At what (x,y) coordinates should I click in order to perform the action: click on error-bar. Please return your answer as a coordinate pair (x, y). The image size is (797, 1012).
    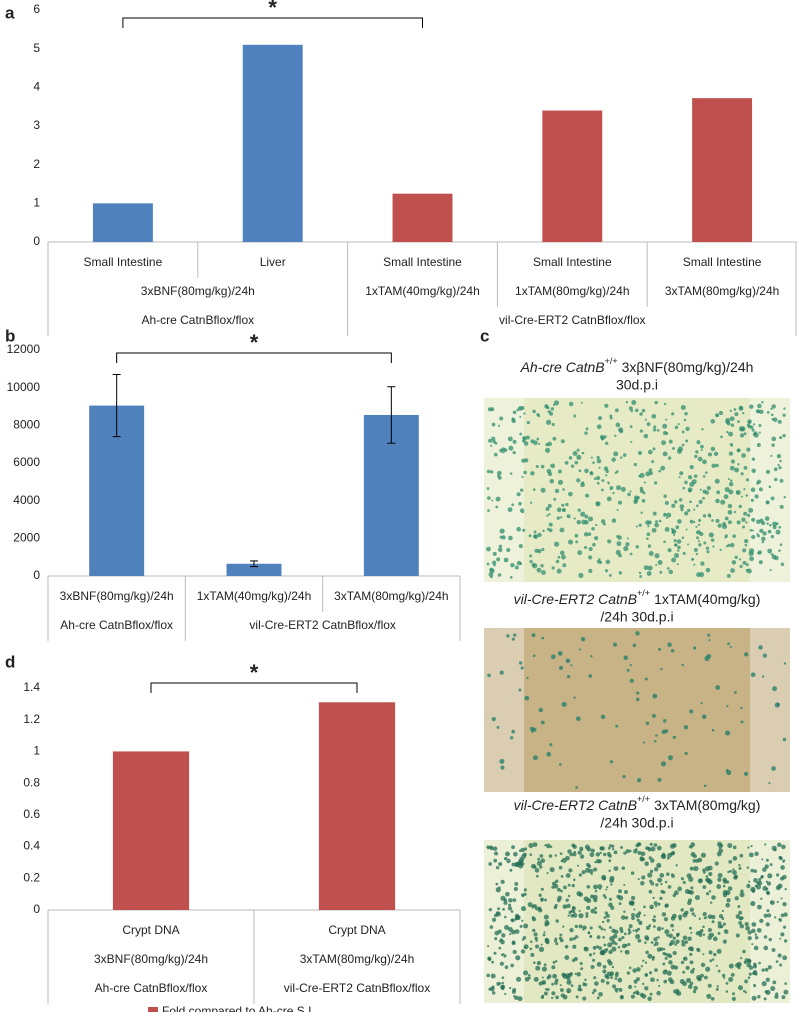
    Looking at the image, I should click on (254, 564).